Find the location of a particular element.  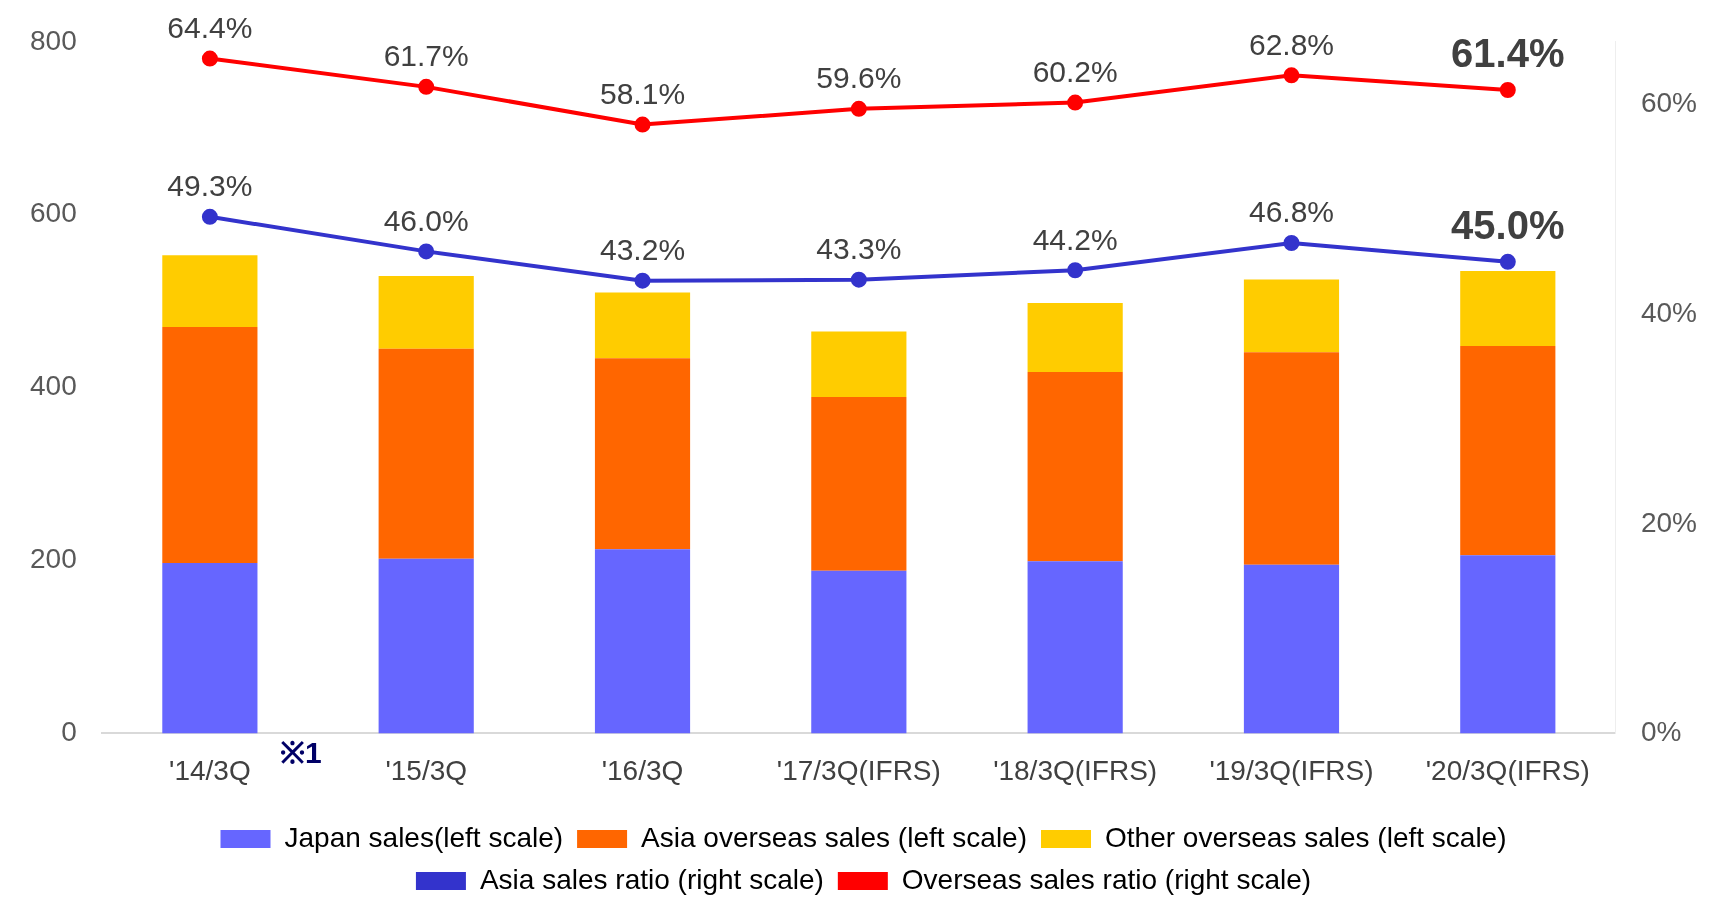

data-label: 46.8% is located at coordinates (1291, 212).